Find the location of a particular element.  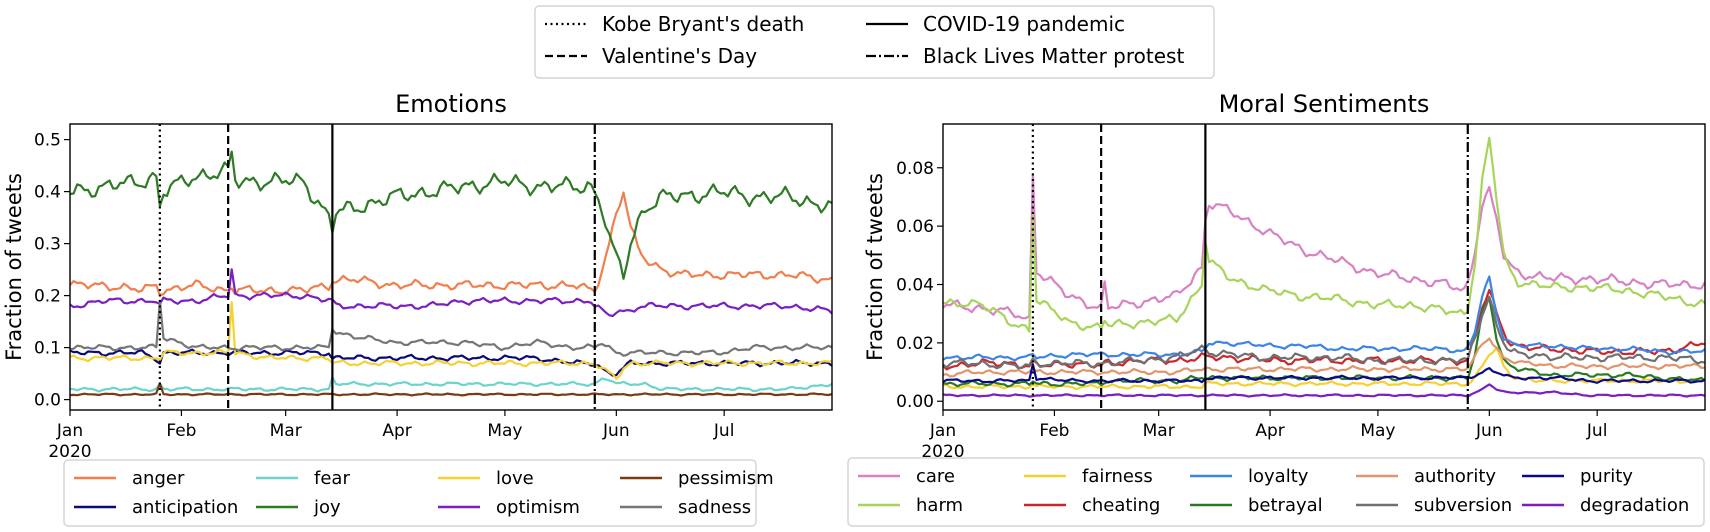

legend-label-degradation: degradation is located at coordinates (1634, 505).